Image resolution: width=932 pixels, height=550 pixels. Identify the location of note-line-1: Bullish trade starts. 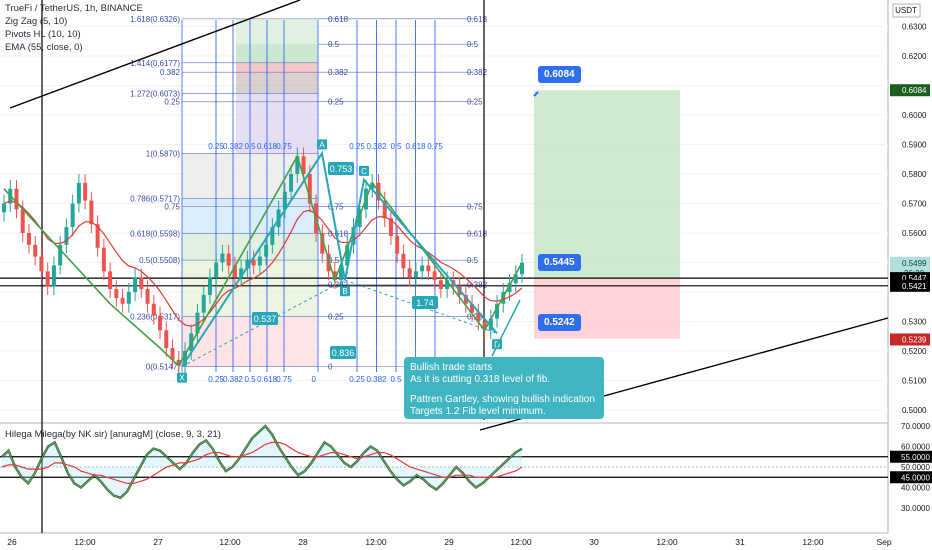
(451, 367).